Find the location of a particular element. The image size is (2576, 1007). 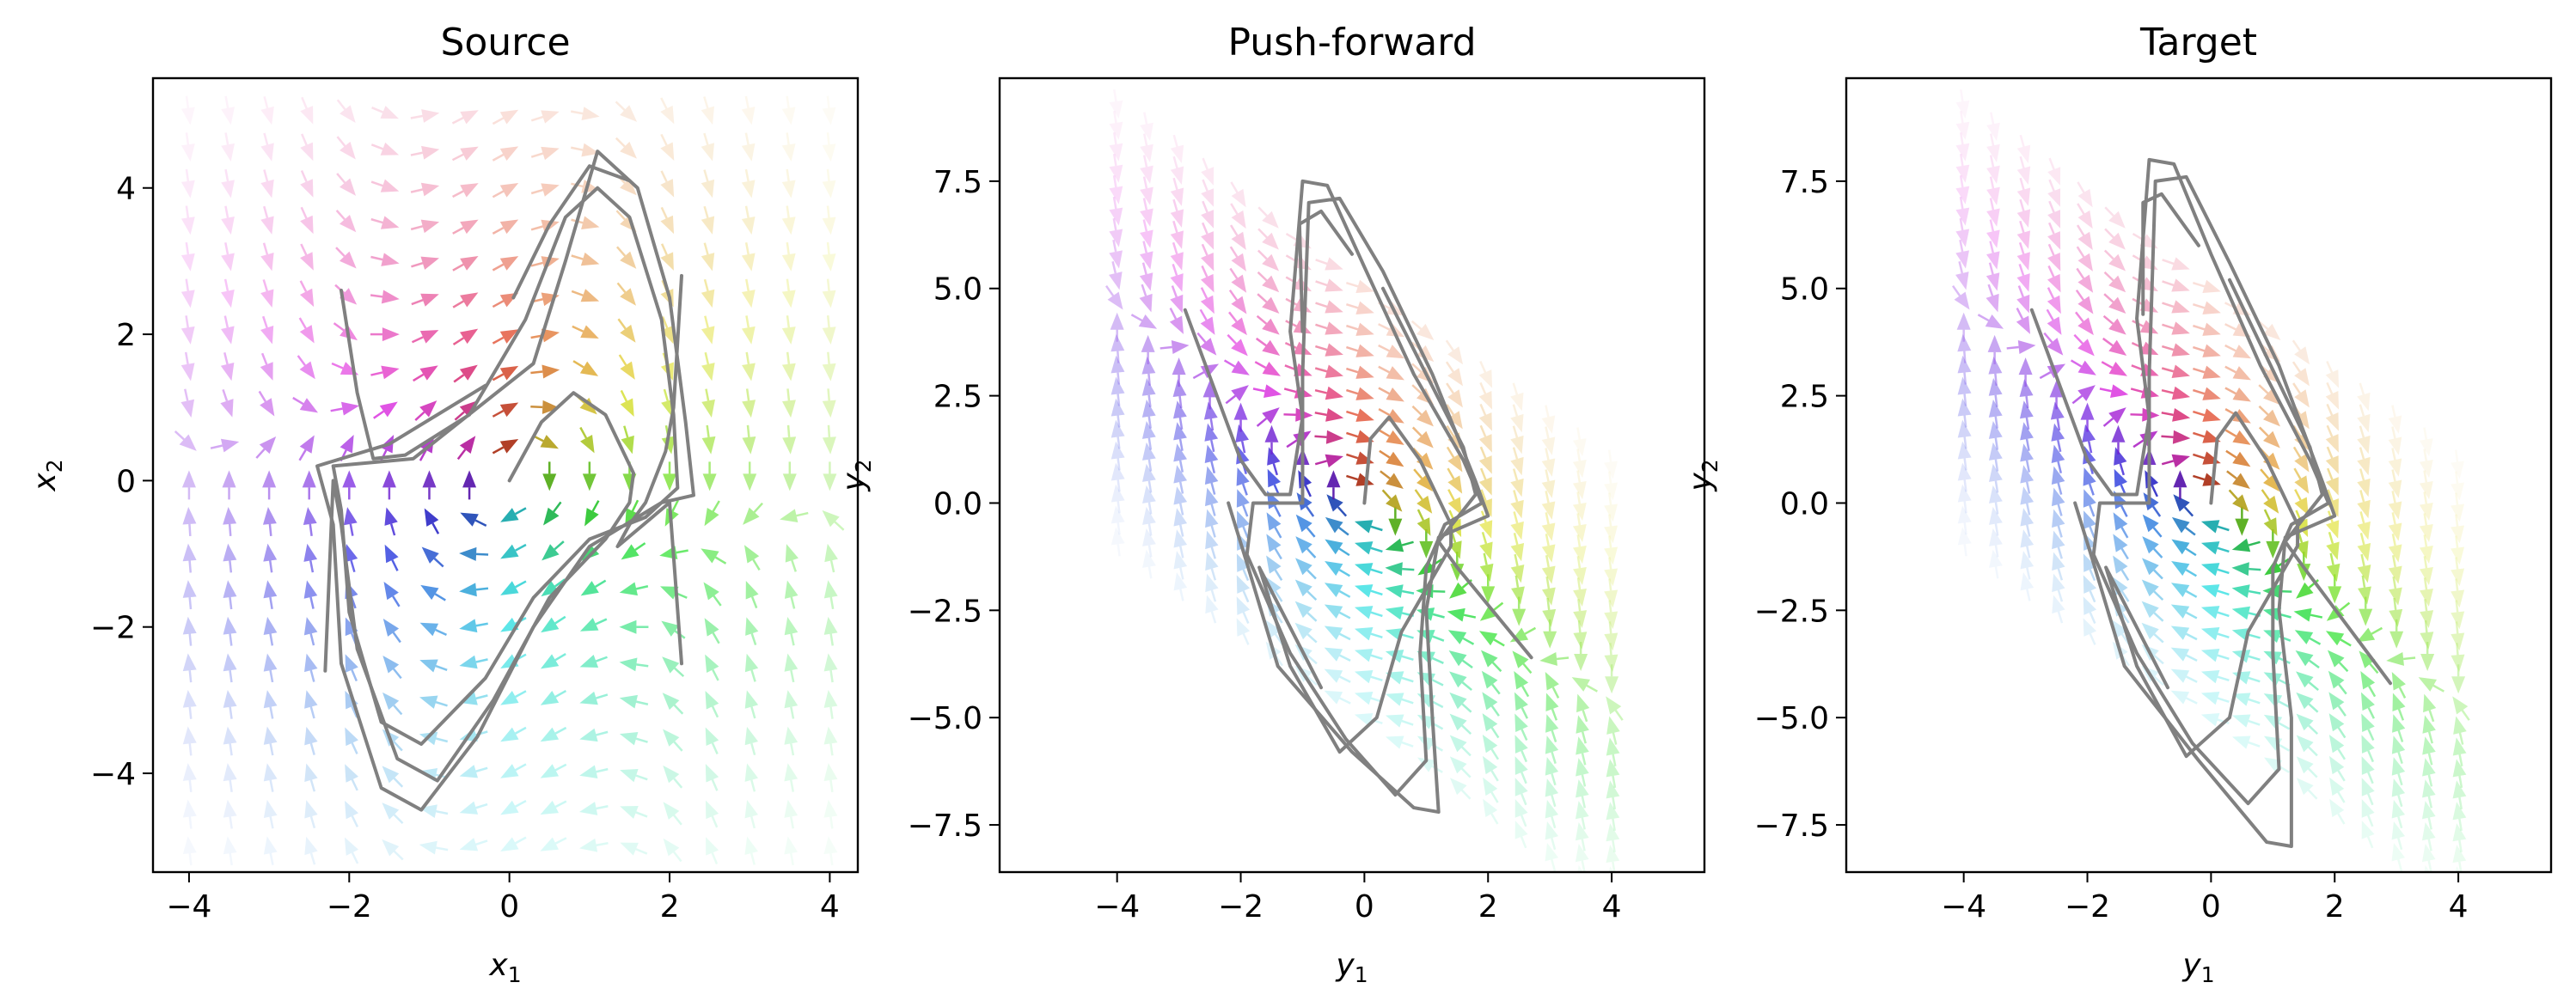

y-tick-label: 2.5 is located at coordinates (1804, 397).